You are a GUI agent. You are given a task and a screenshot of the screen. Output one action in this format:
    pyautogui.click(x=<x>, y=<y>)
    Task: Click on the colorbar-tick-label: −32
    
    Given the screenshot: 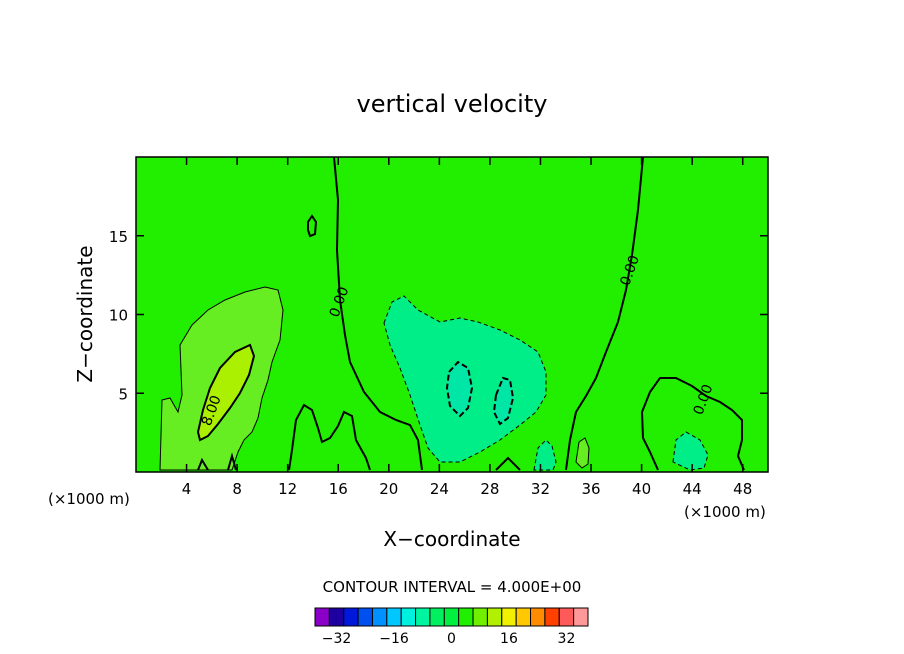 What is the action you would take?
    pyautogui.click(x=337, y=639)
    